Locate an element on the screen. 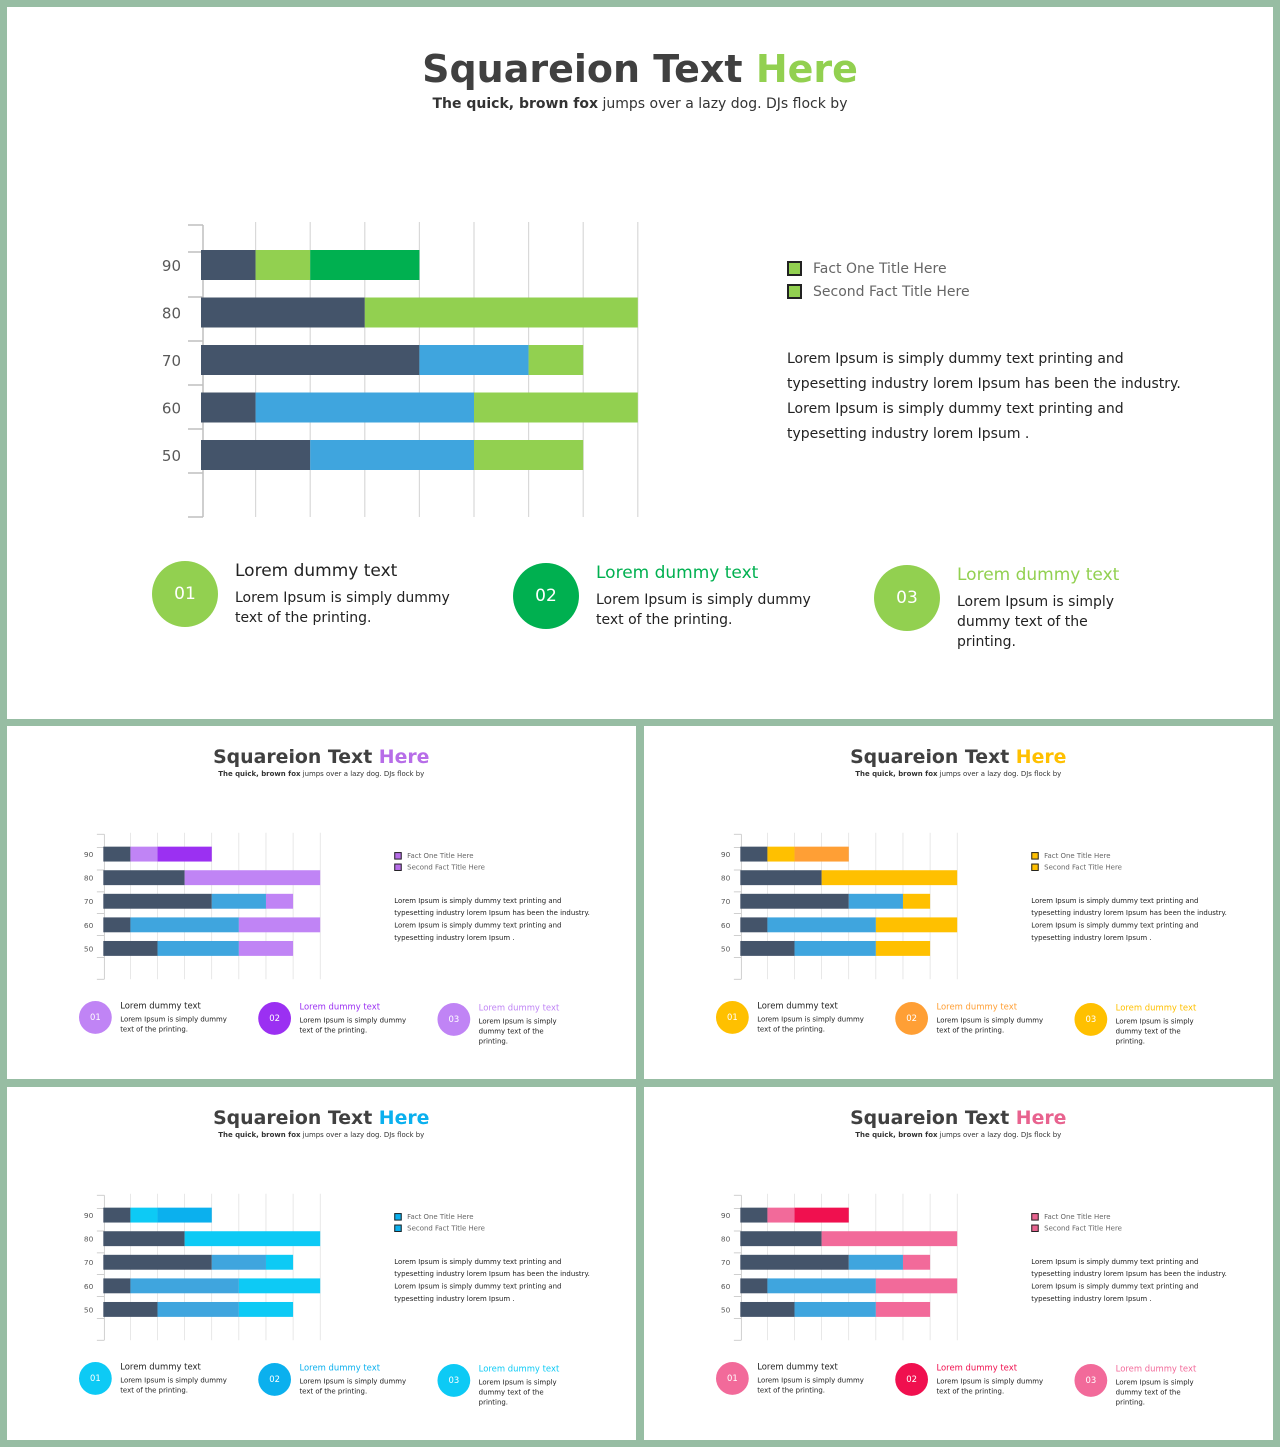  y-tick-label: 50 is located at coordinates (171, 456).